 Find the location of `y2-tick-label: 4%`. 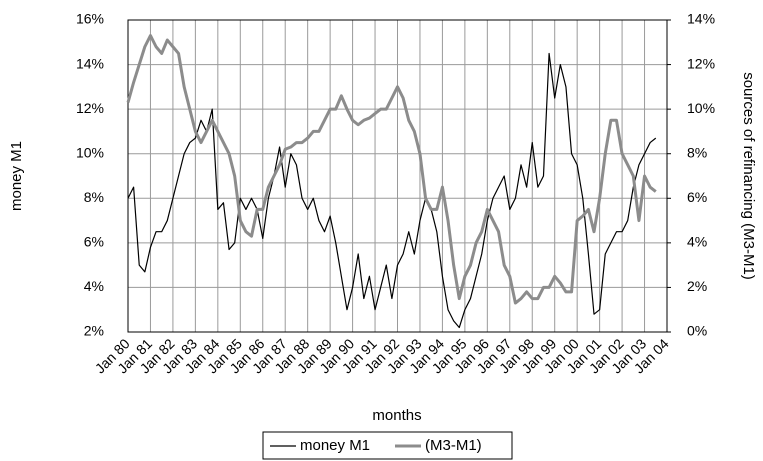

y2-tick-label: 4% is located at coordinates (697, 242).